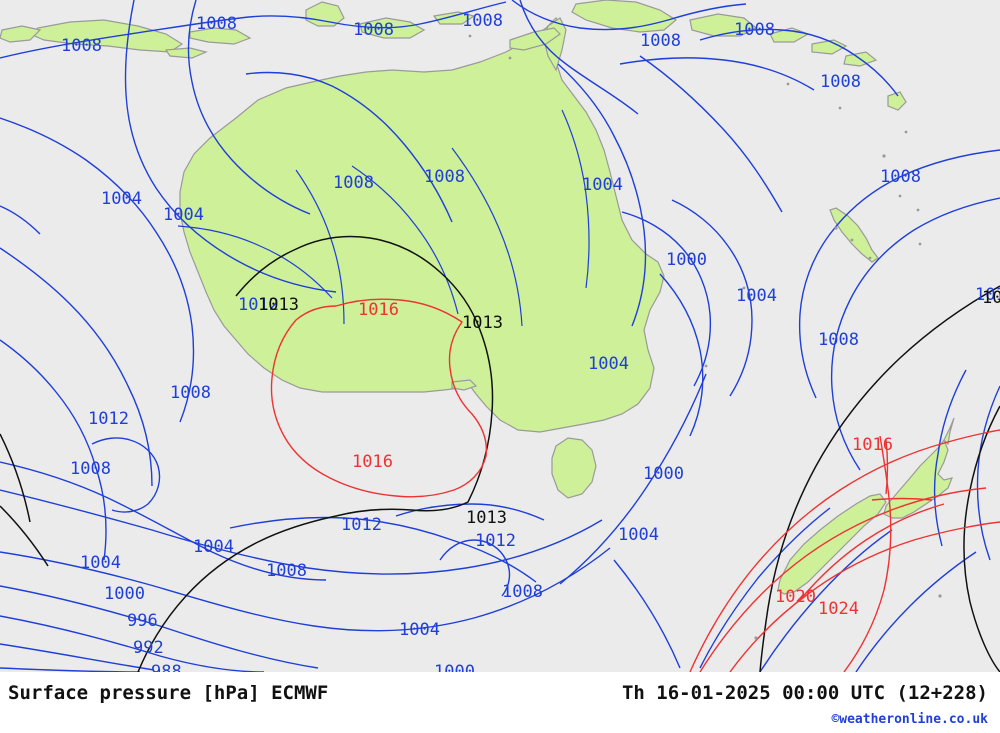 The image size is (1000, 733). Describe the element at coordinates (186, 53) in the screenshot. I see `sumba-island` at that location.